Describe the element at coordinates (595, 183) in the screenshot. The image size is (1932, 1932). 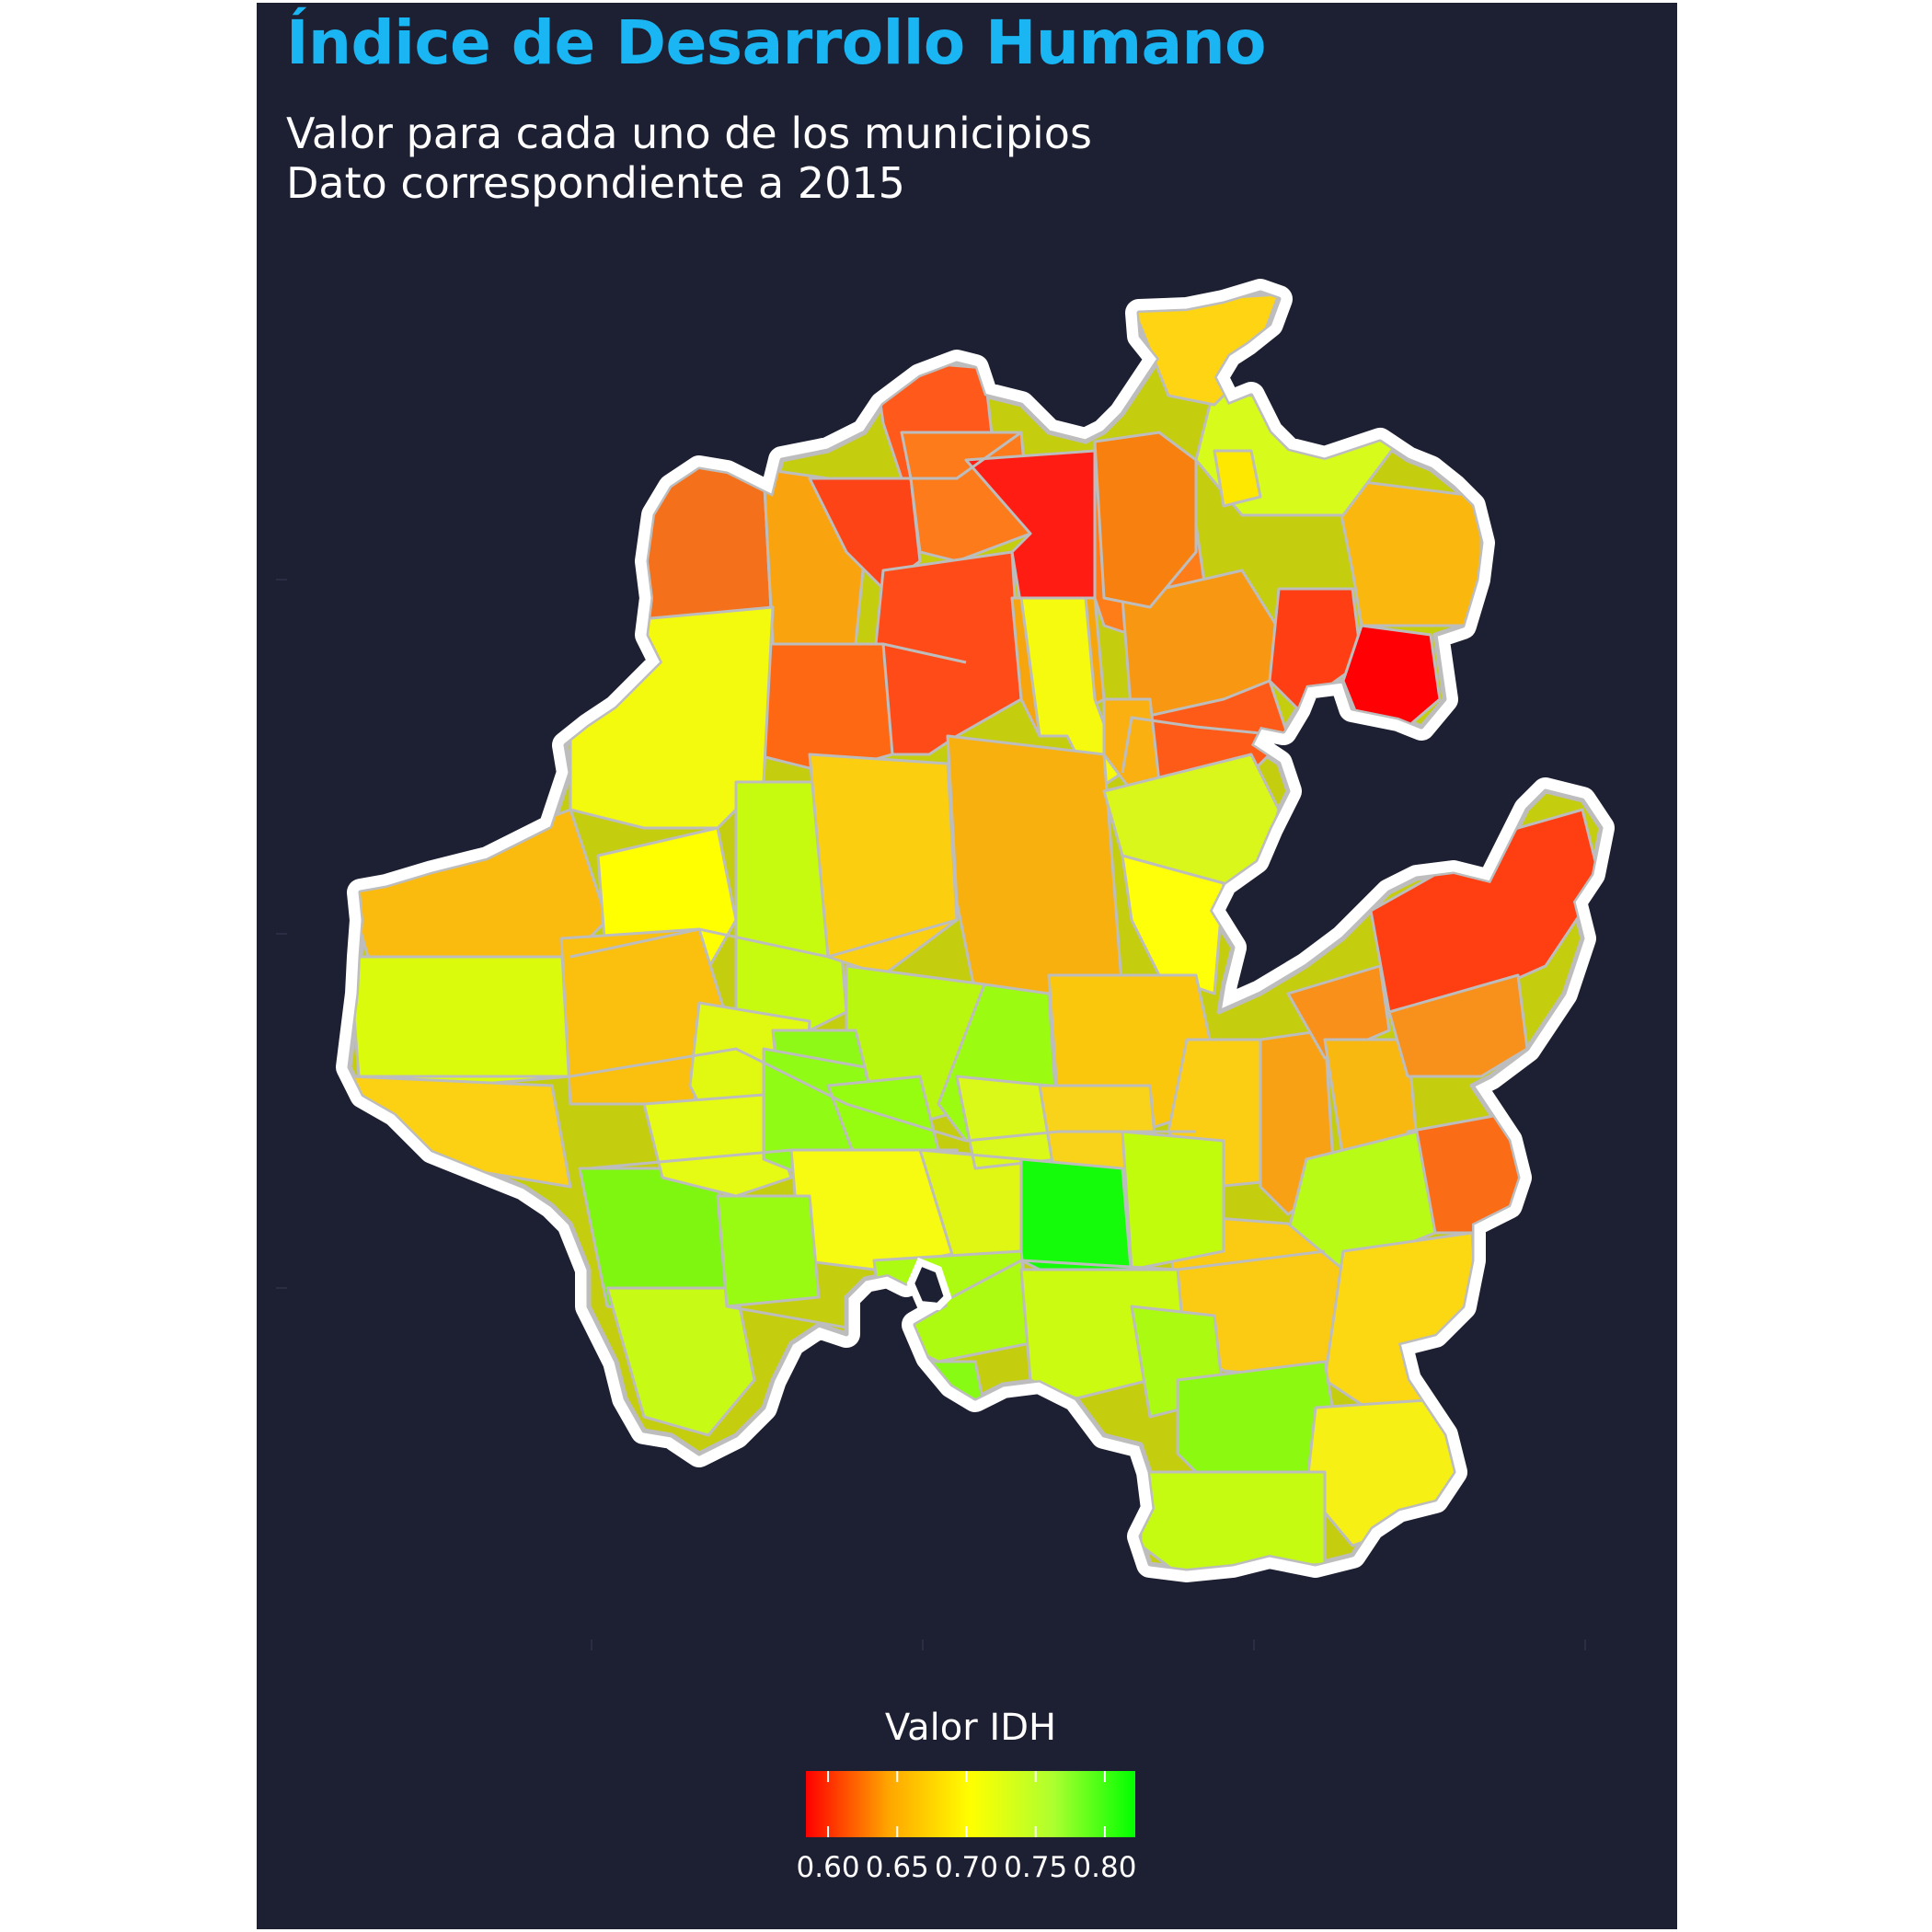
I see `map-subtitle-line2: Dato correspondiente a 2015` at that location.